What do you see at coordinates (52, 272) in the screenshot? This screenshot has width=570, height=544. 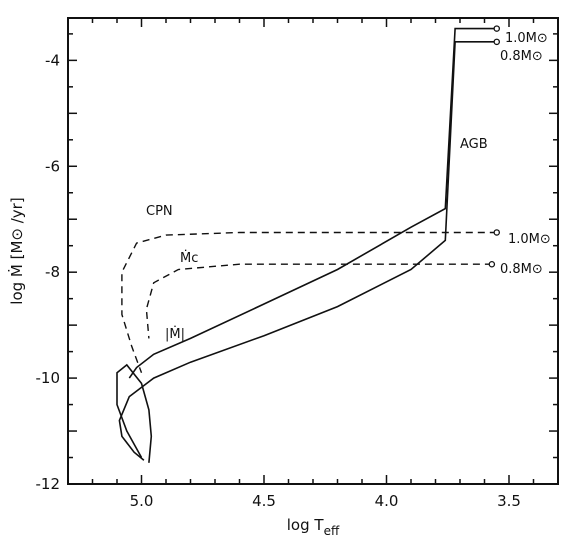 I see `y-tick-label: -8` at bounding box center [52, 272].